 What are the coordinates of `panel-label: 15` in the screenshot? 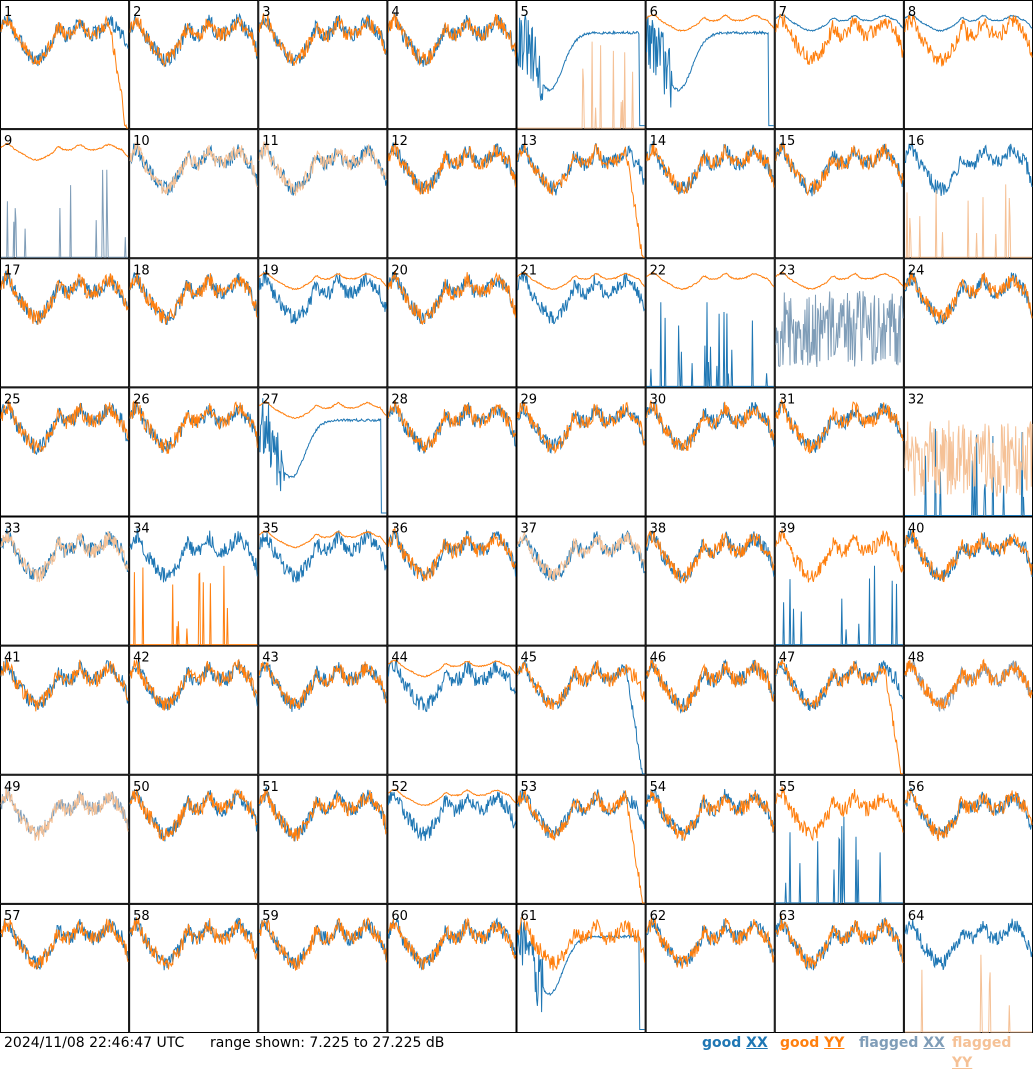 It's located at (787, 141).